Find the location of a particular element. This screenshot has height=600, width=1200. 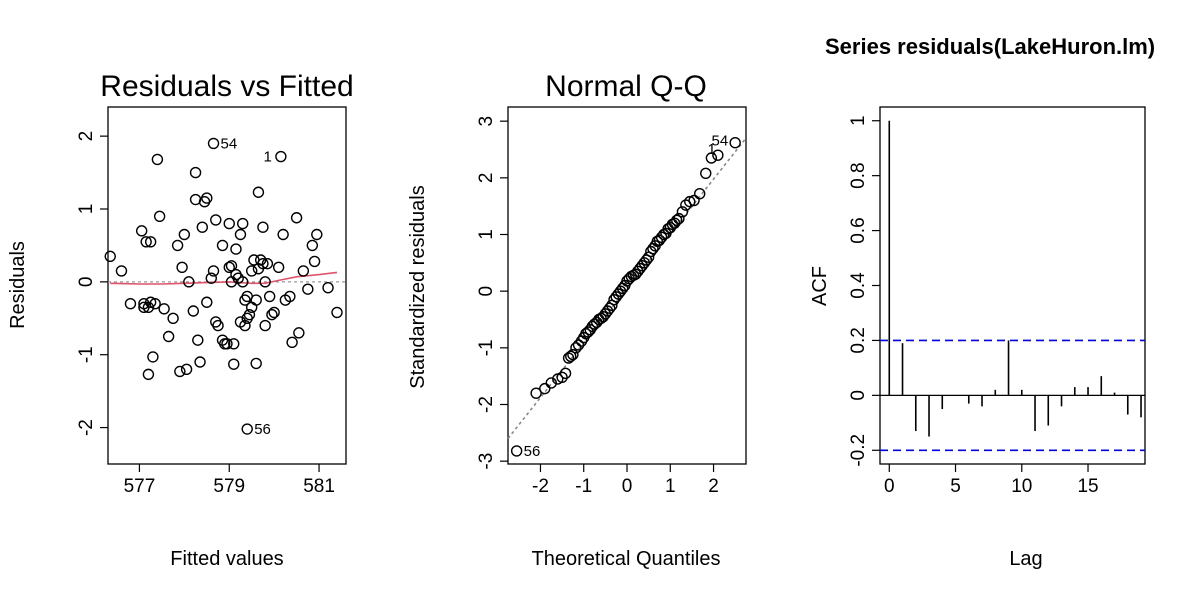

x-tick-label: -1 is located at coordinates (583, 486).